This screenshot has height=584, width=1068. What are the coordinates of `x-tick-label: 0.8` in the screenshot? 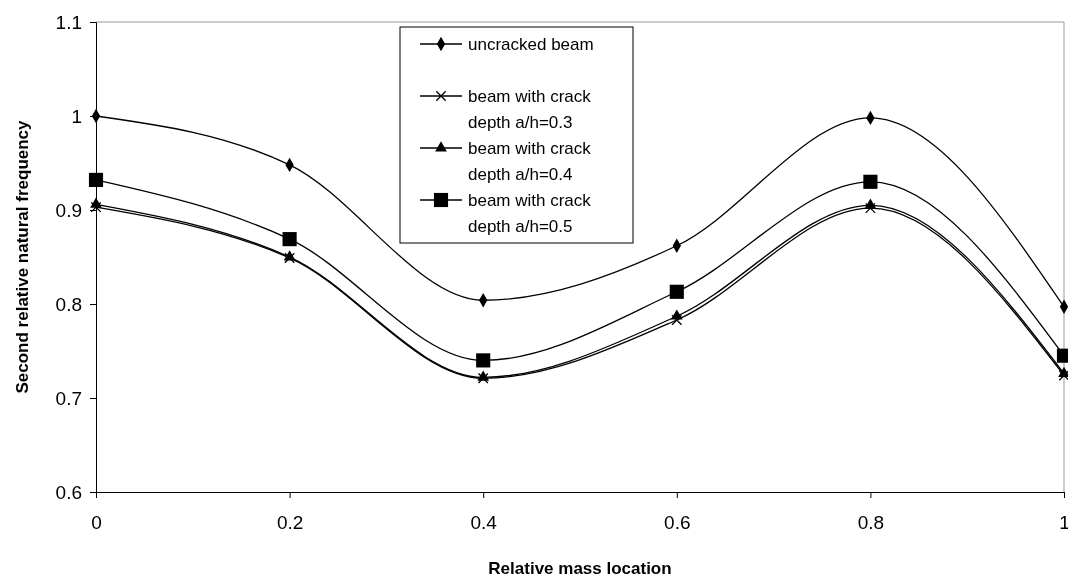 It's located at (871, 523).